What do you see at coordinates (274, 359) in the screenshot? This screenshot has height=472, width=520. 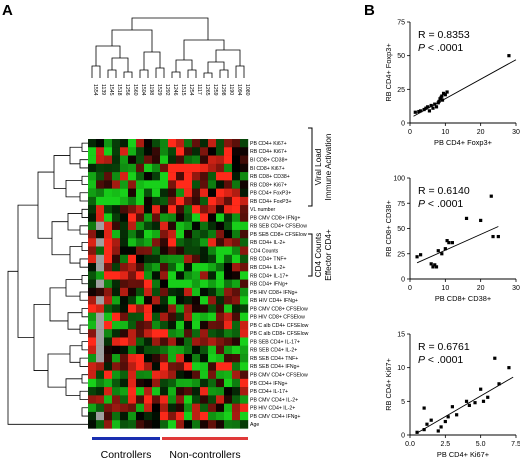 I see `row-label: RB SEB CD4+ TNF+` at bounding box center [274, 359].